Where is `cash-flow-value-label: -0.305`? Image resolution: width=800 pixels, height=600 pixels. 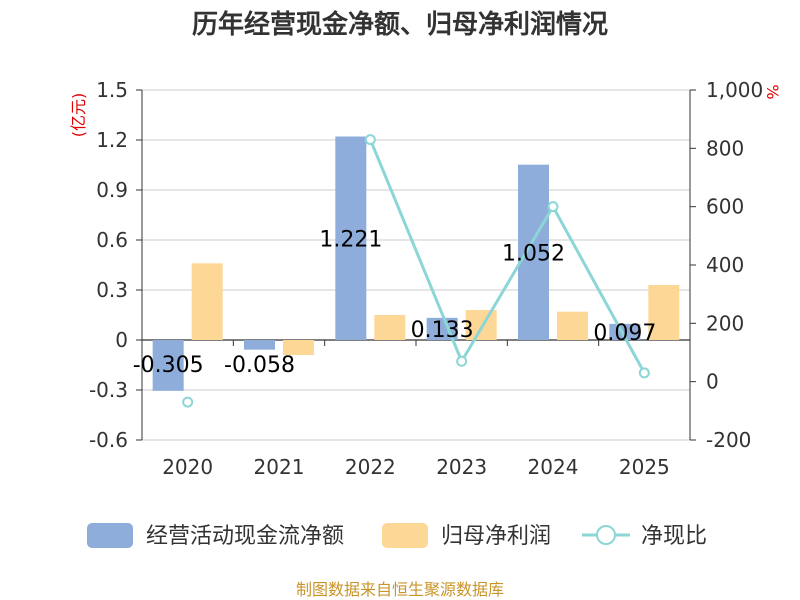
cash-flow-value-label: -0.305 is located at coordinates (168, 365).